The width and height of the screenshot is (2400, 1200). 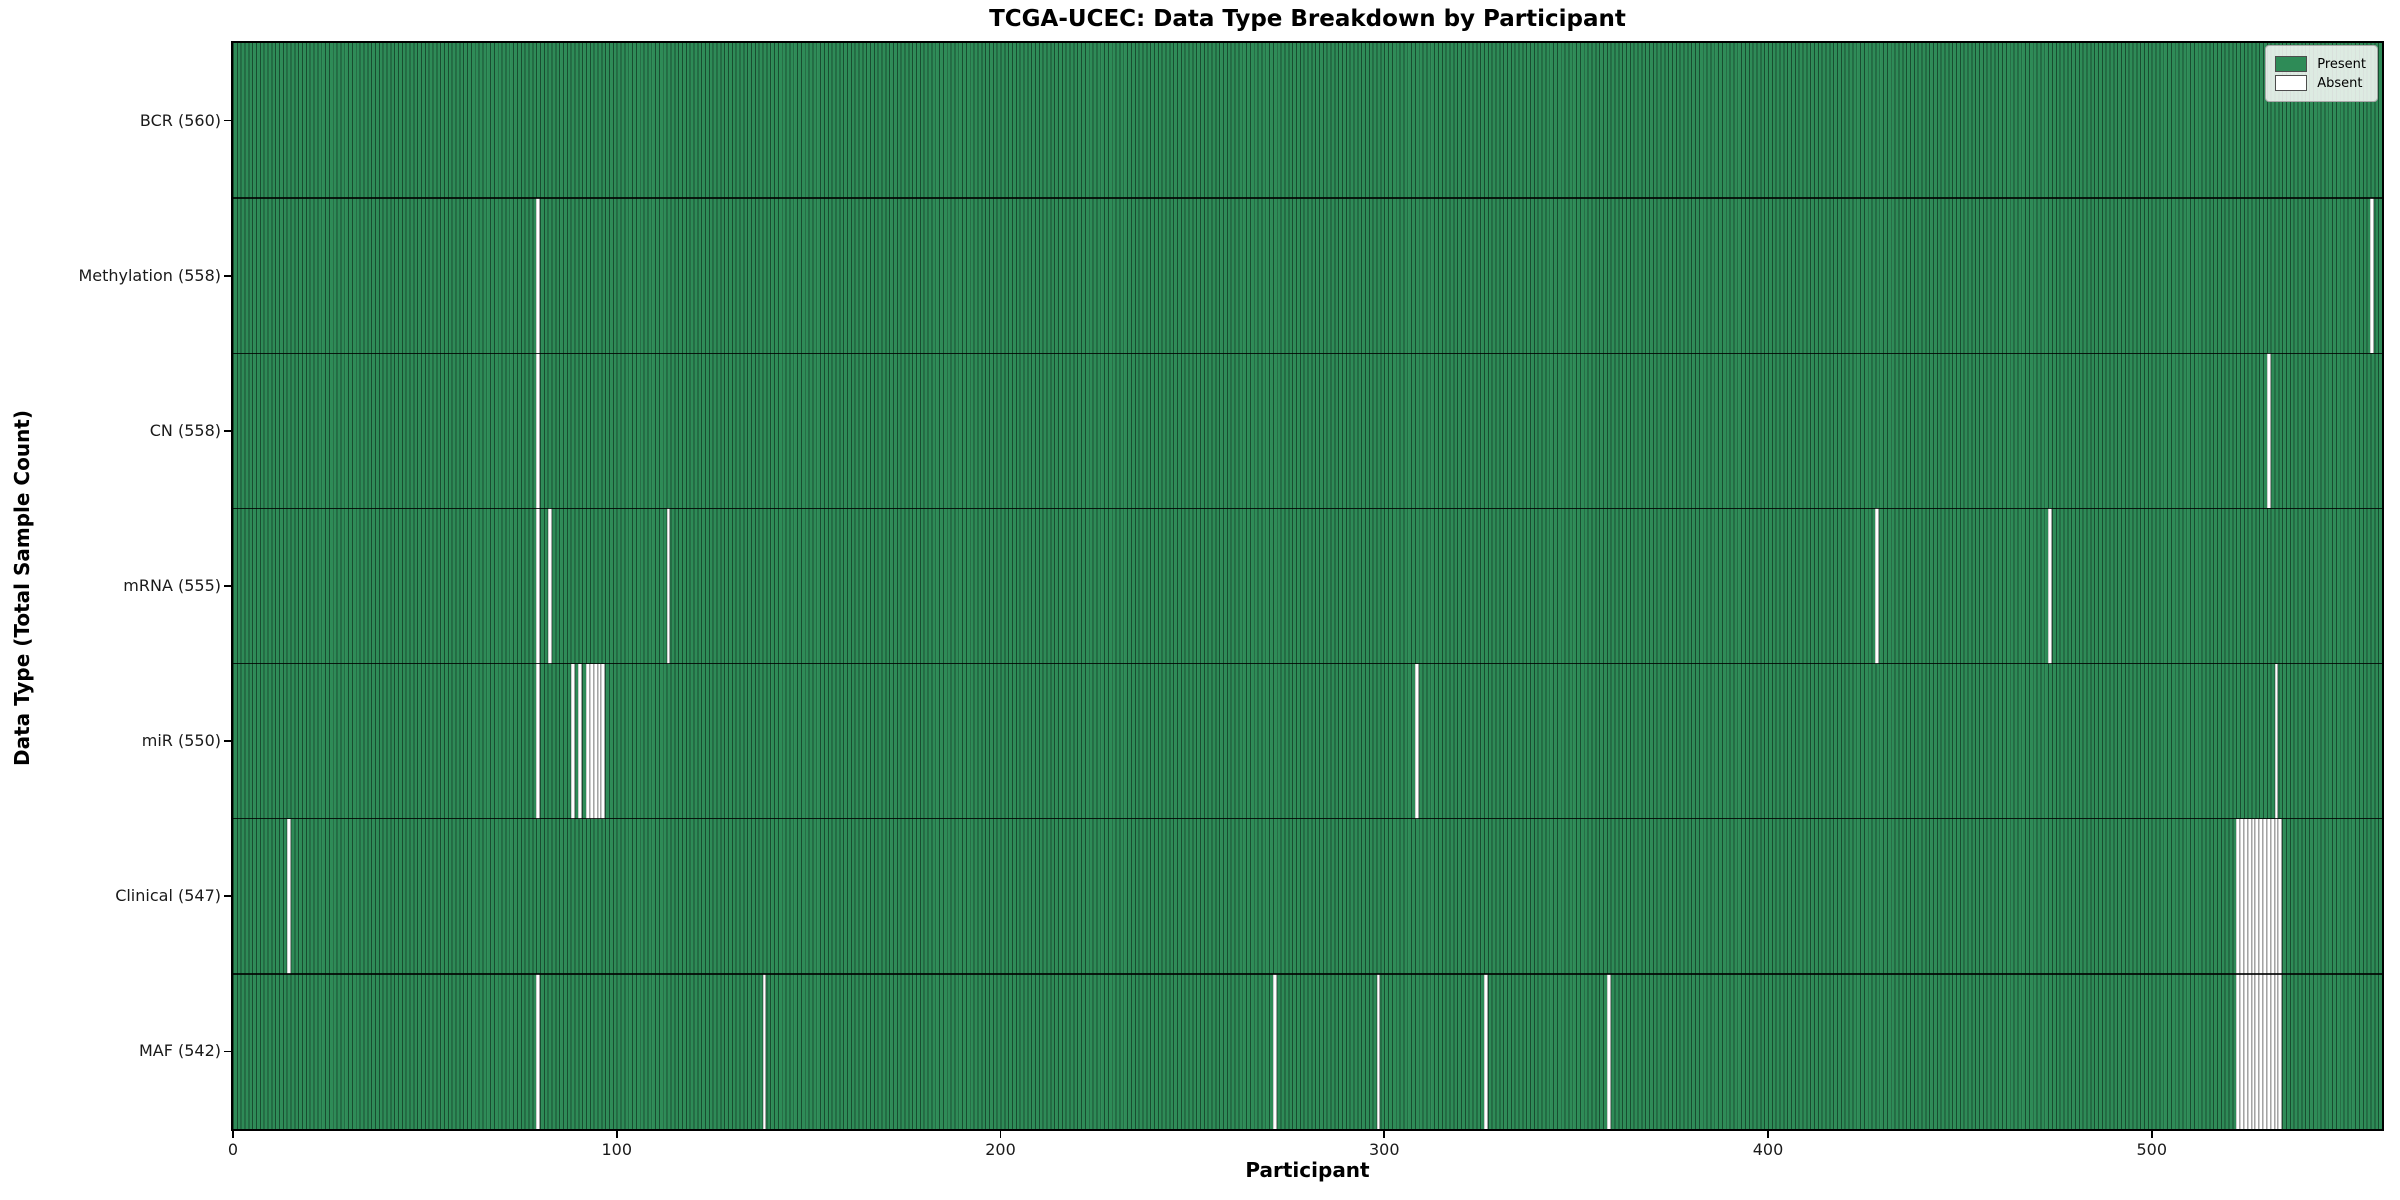 I want to click on legend: Present Absent, so click(x=2321, y=73).